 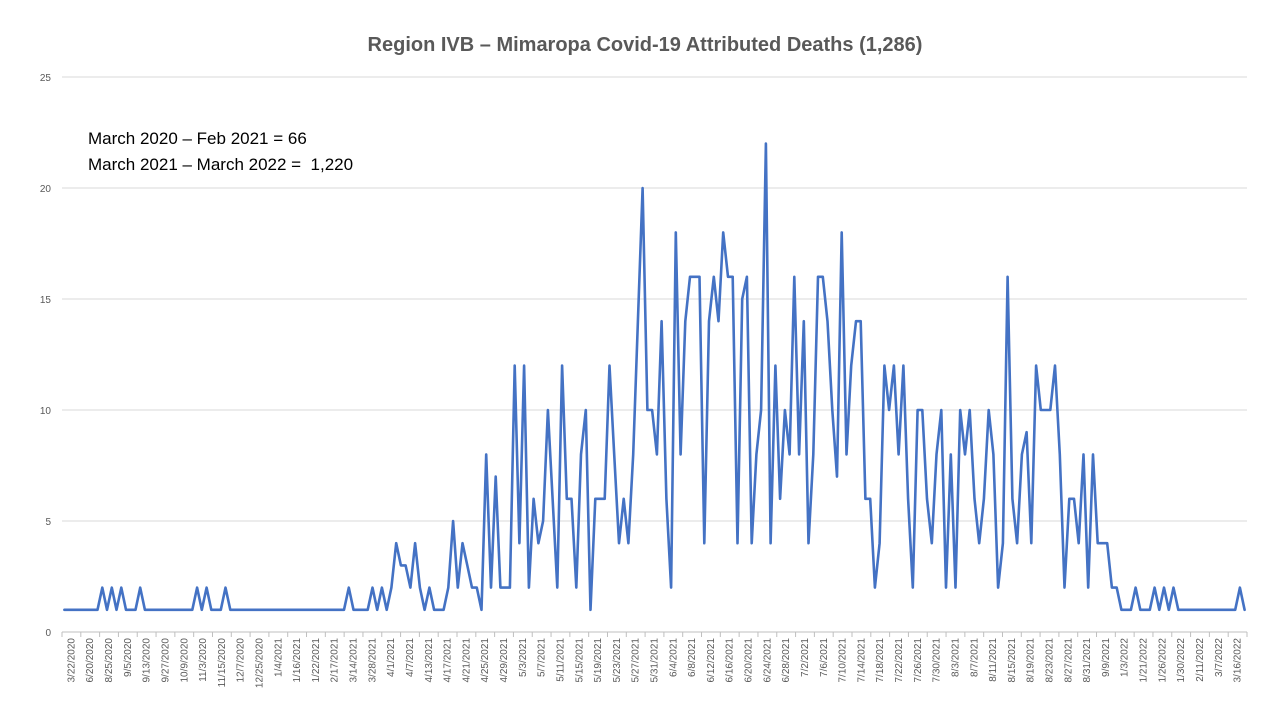 I want to click on x-tick-label: 1/30/2022, so click(x=1181, y=660).